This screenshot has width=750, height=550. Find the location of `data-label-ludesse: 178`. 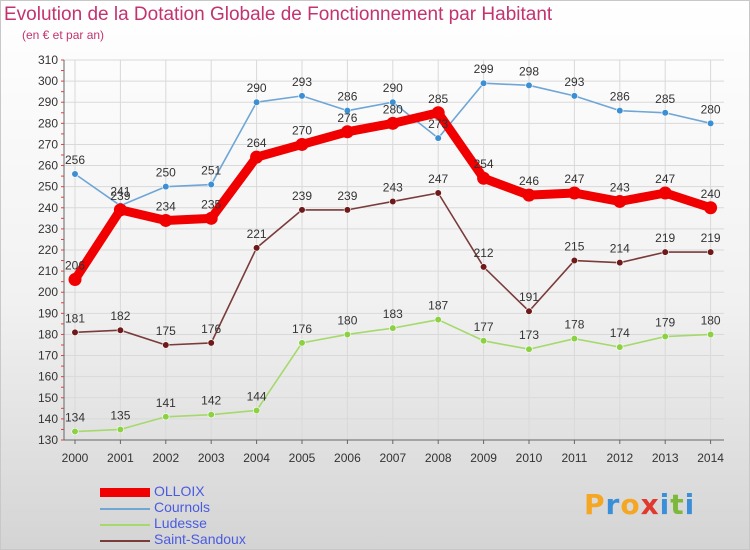

data-label-ludesse: 178 is located at coordinates (574, 325).